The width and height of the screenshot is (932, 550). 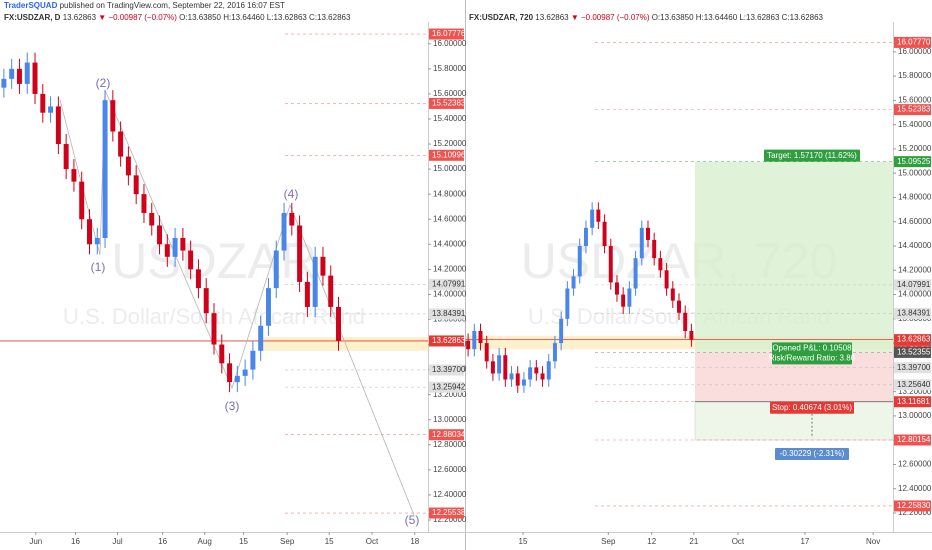 I want to click on level-label: 14.07991, so click(x=914, y=284).